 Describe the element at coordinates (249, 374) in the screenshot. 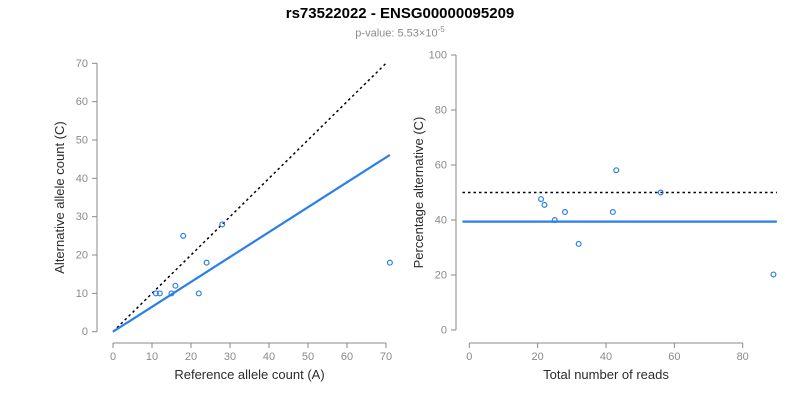

I see `left-x-axis-title: Reference allele count (A)` at that location.